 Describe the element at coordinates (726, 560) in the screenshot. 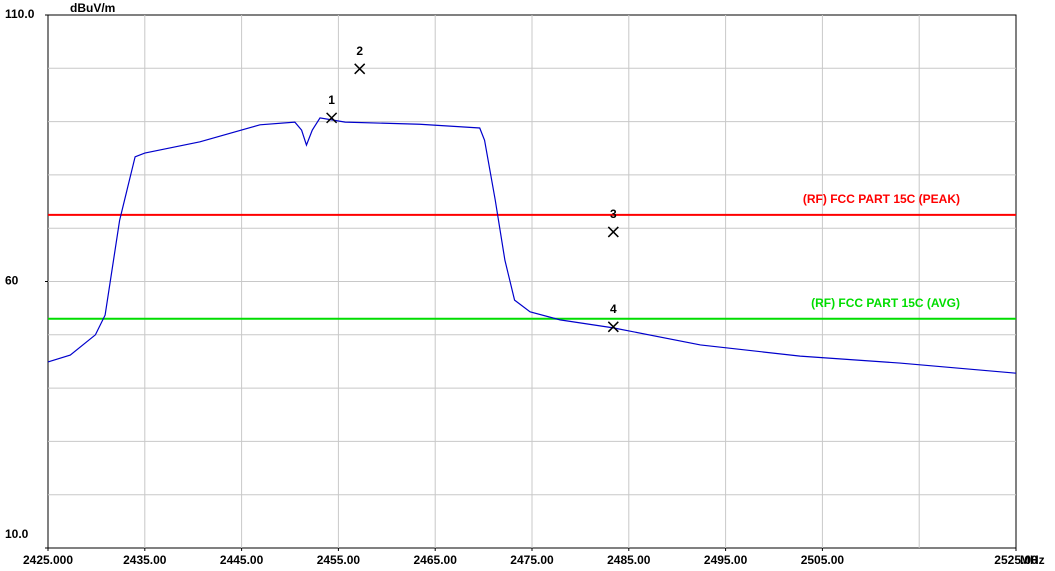

I see `x-tick-label: 2495.00` at that location.